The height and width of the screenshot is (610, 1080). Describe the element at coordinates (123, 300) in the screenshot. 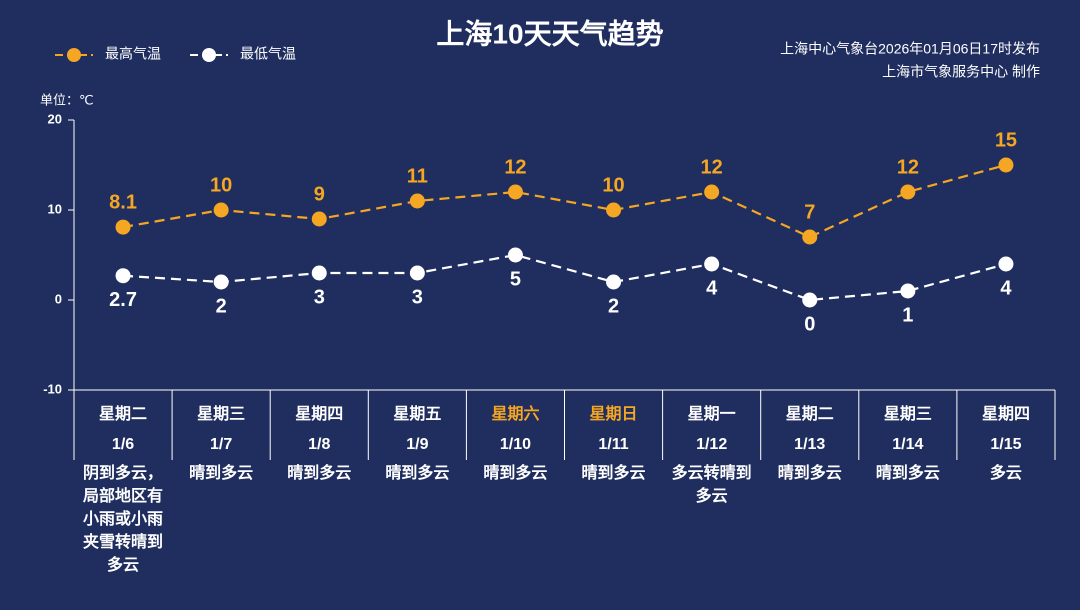

I see `data-label: 2.7` at that location.